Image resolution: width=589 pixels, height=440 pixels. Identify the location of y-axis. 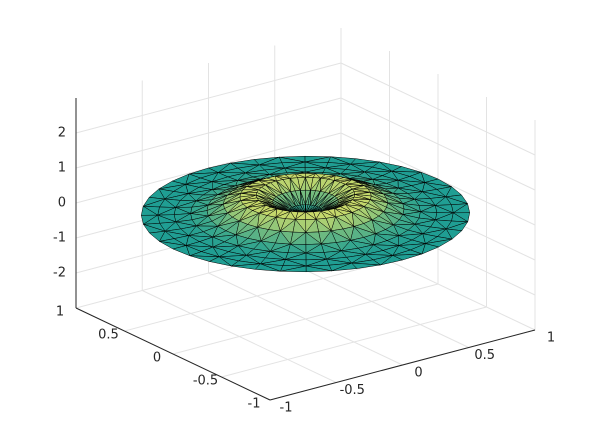
(173, 354).